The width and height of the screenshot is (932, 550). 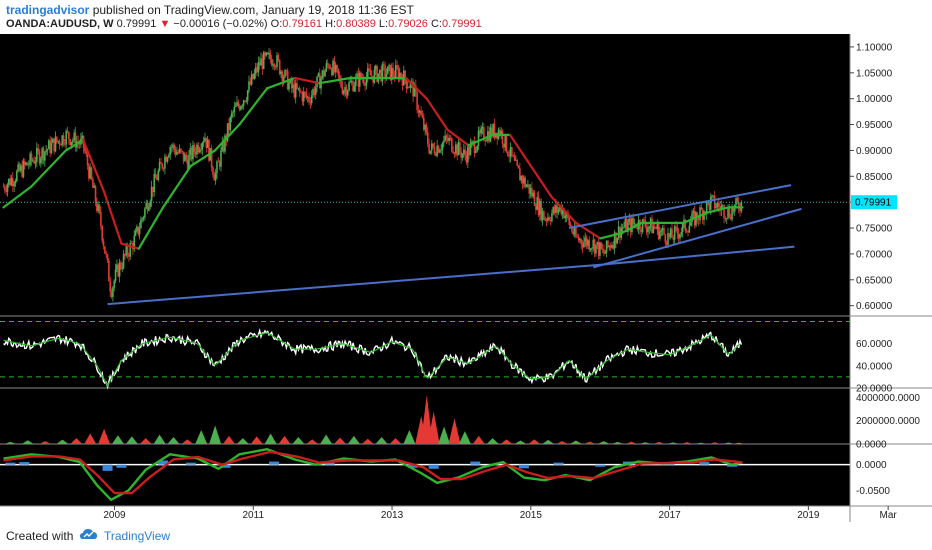 I want to click on last-price-badge-label: 0.79991, so click(x=873, y=203).